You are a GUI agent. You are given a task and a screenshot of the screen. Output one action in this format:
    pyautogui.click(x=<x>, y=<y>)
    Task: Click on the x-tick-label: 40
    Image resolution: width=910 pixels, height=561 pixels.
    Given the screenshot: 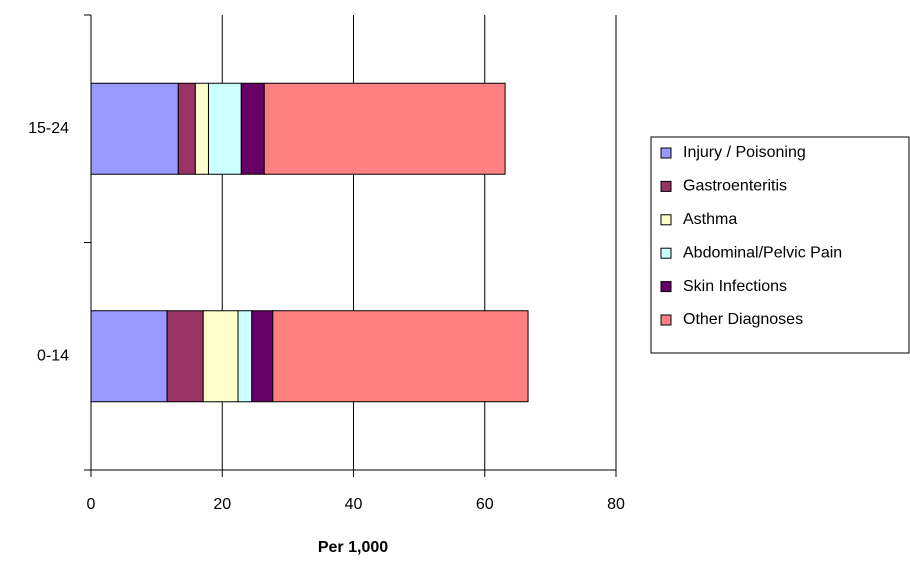 What is the action you would take?
    pyautogui.click(x=354, y=504)
    